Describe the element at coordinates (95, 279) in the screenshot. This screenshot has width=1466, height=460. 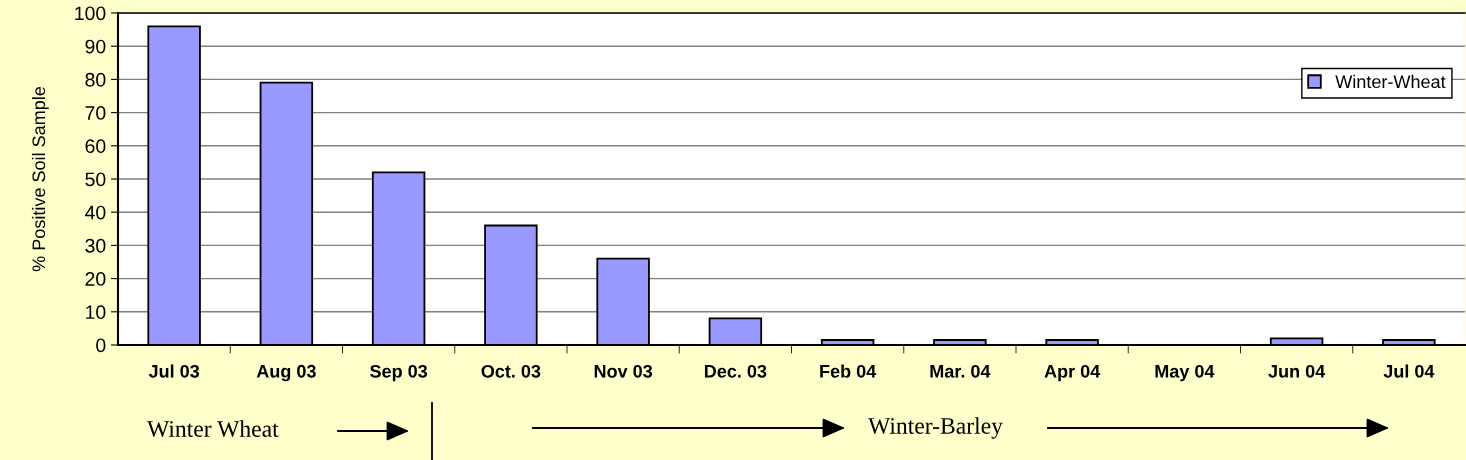
I see `y-tick-label: 20` at that location.